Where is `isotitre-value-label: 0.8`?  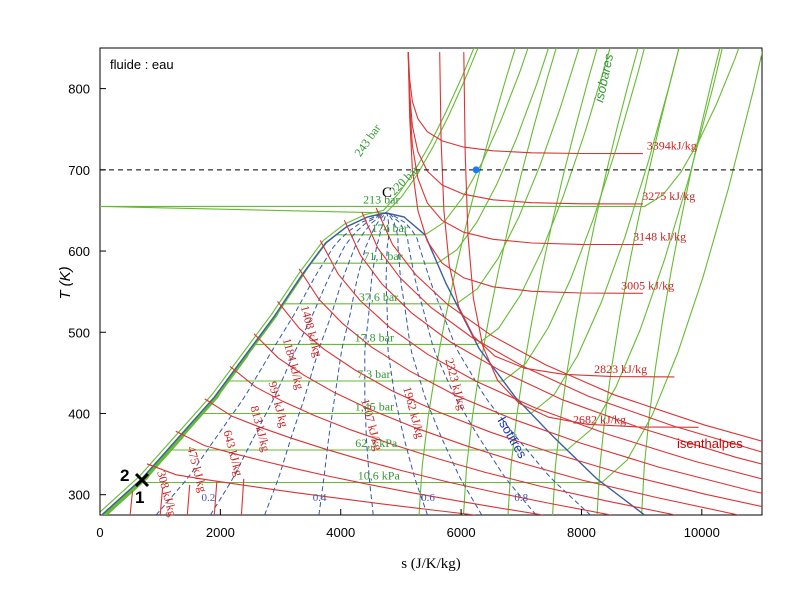 isotitre-value-label: 0.8 is located at coordinates (521, 498).